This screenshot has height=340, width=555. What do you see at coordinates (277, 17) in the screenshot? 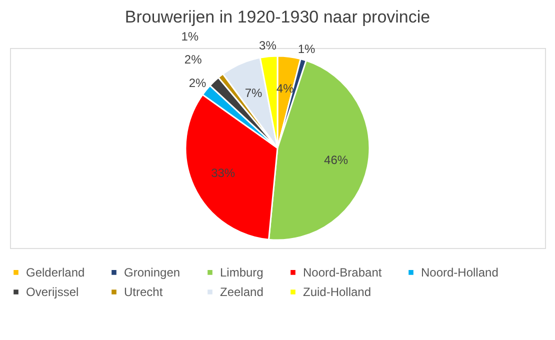
I see `chart-title: Brouwerijen in 1920-1930 naar provincie` at bounding box center [277, 17].